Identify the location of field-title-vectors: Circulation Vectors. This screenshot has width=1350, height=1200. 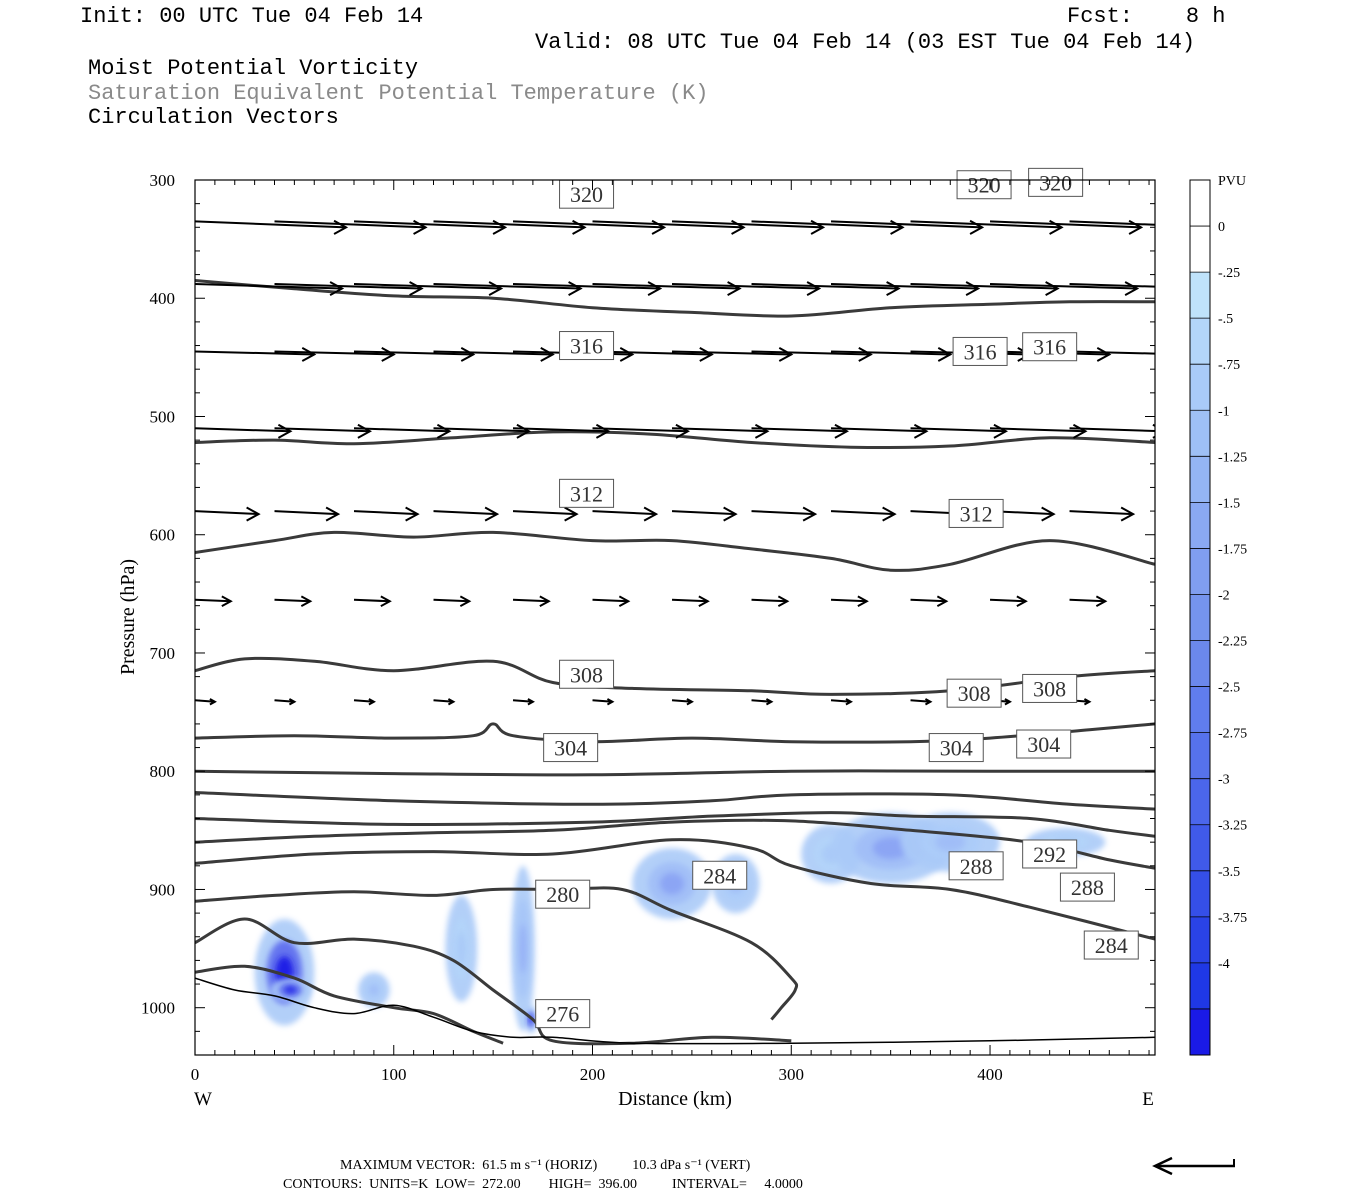
(213, 117).